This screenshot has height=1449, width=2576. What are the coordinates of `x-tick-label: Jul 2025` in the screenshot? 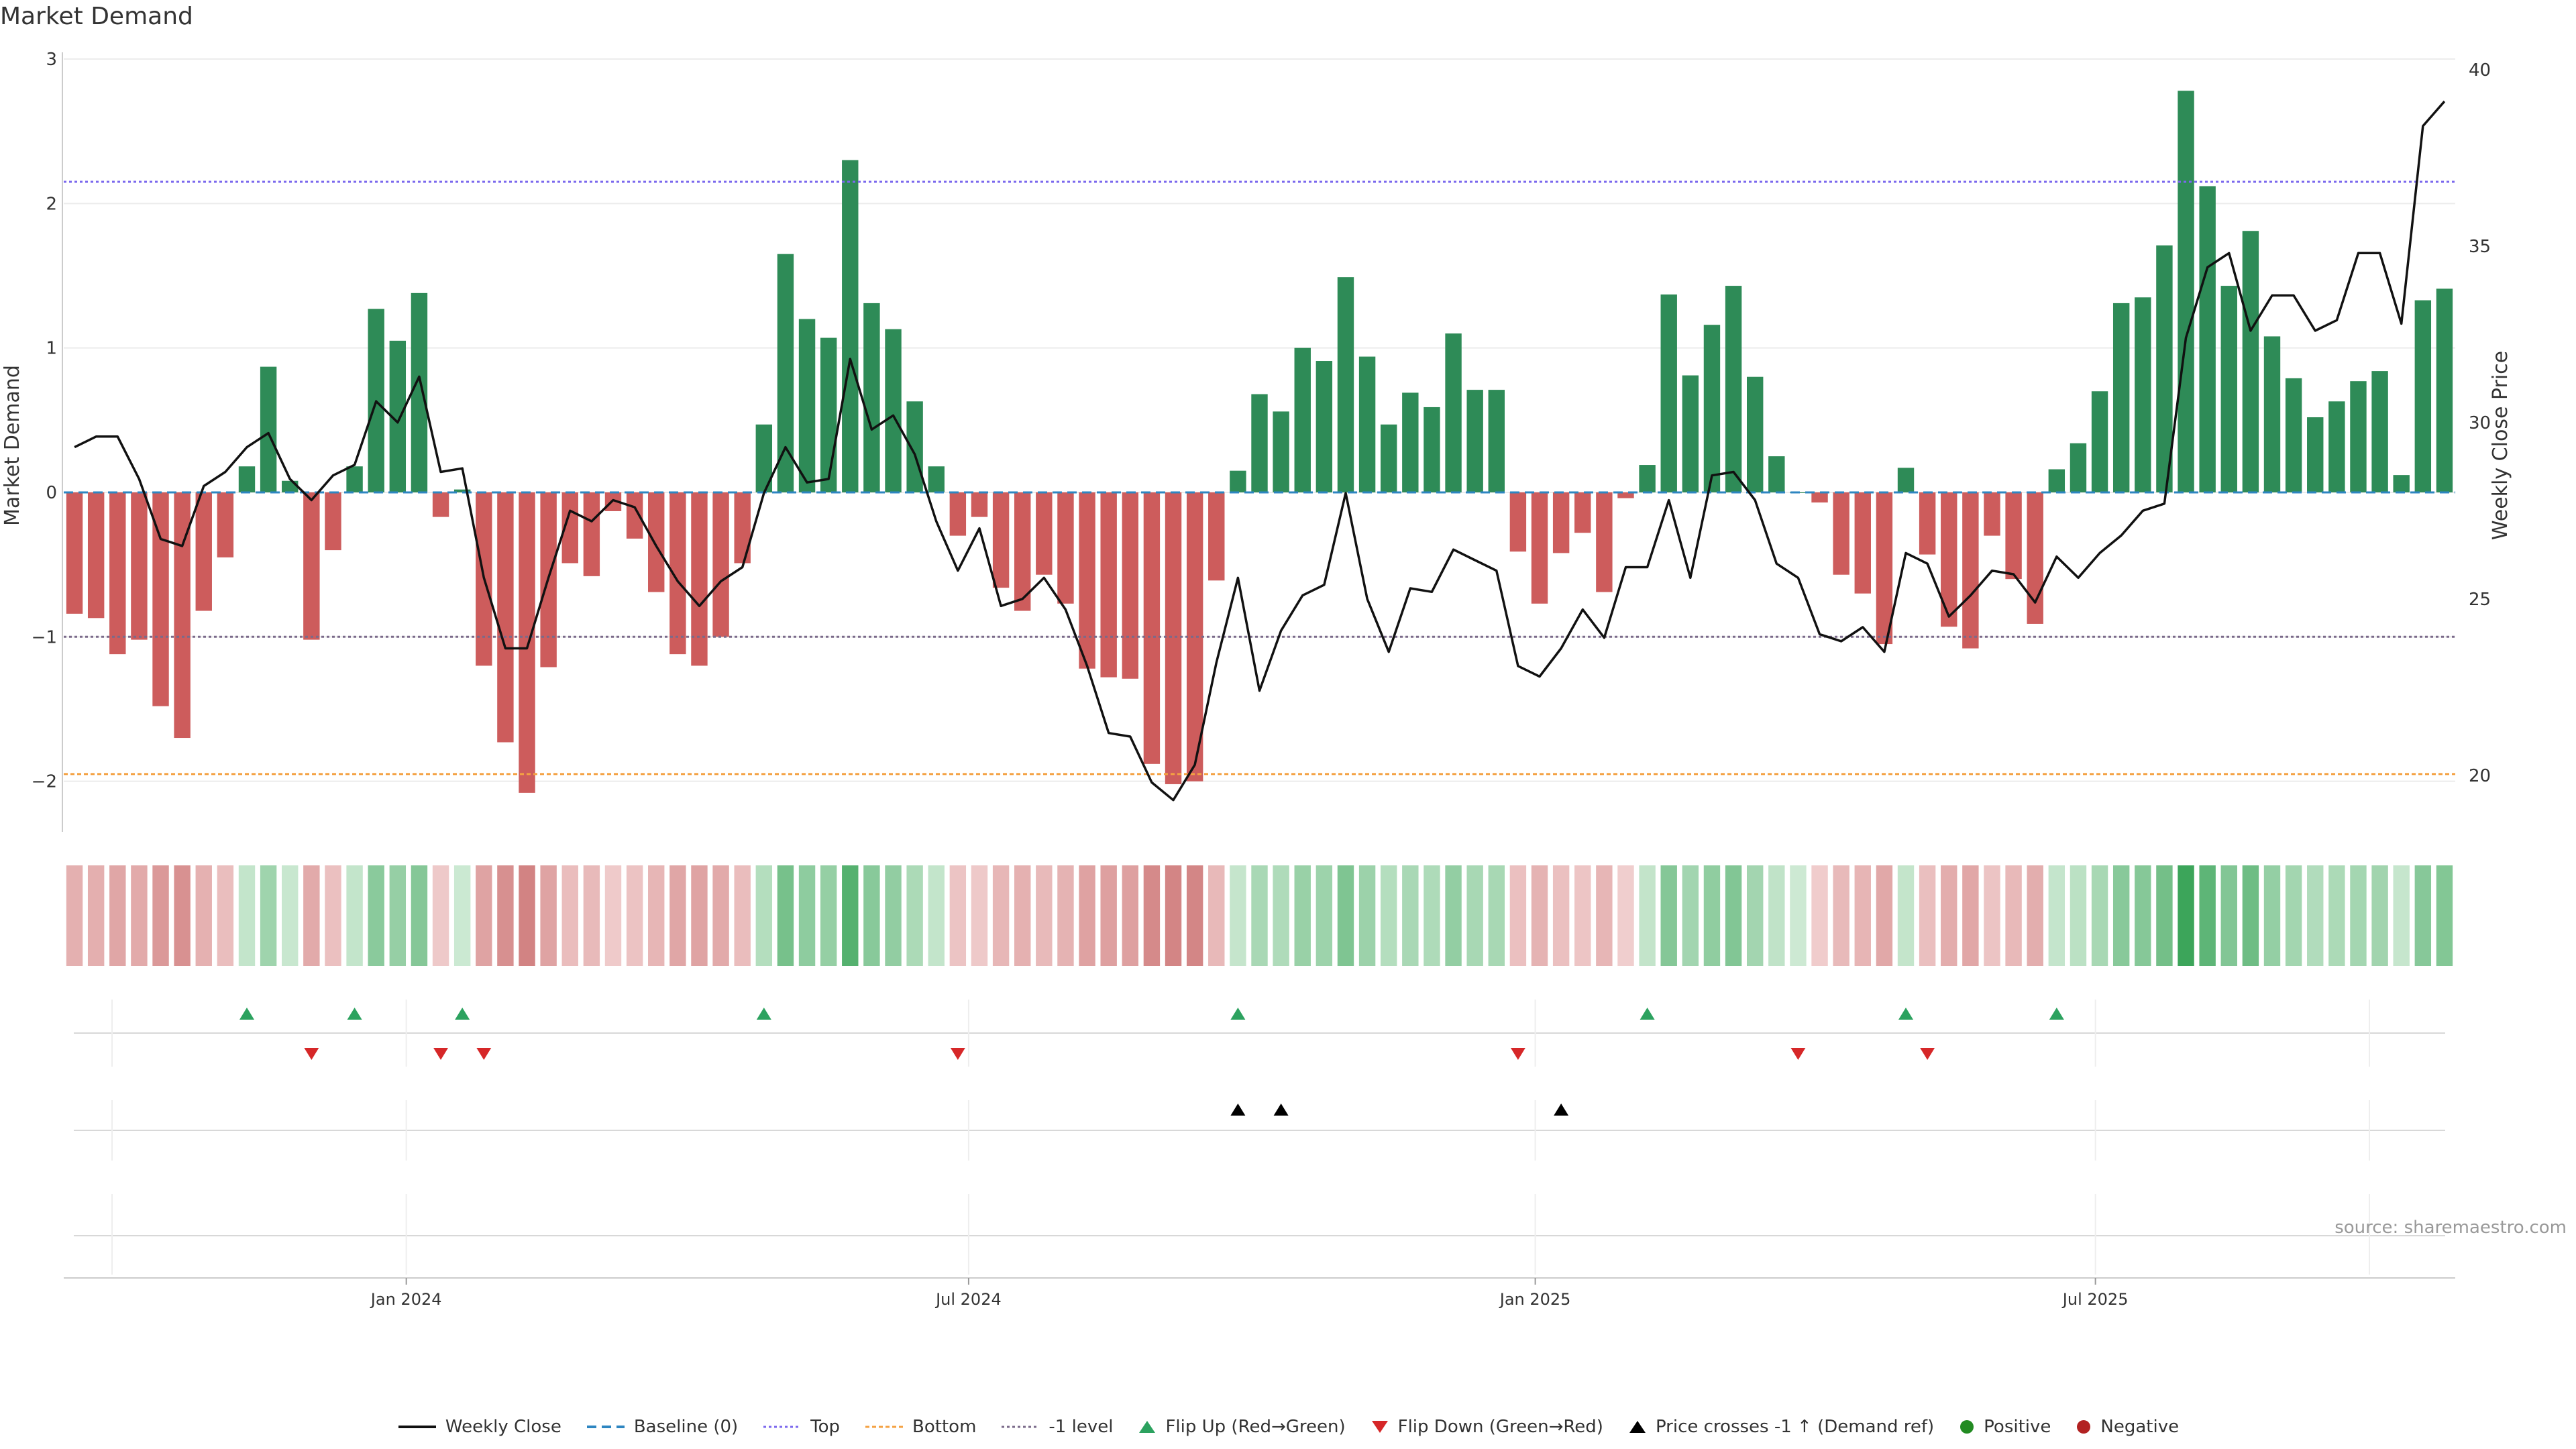 It's located at (2095, 1299).